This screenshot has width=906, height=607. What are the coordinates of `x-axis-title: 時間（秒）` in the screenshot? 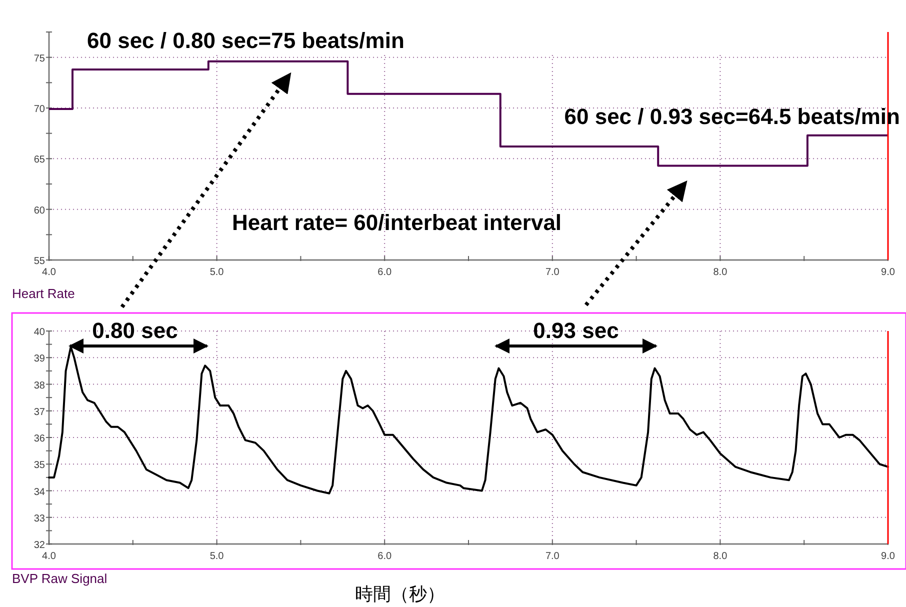 It's located at (400, 594).